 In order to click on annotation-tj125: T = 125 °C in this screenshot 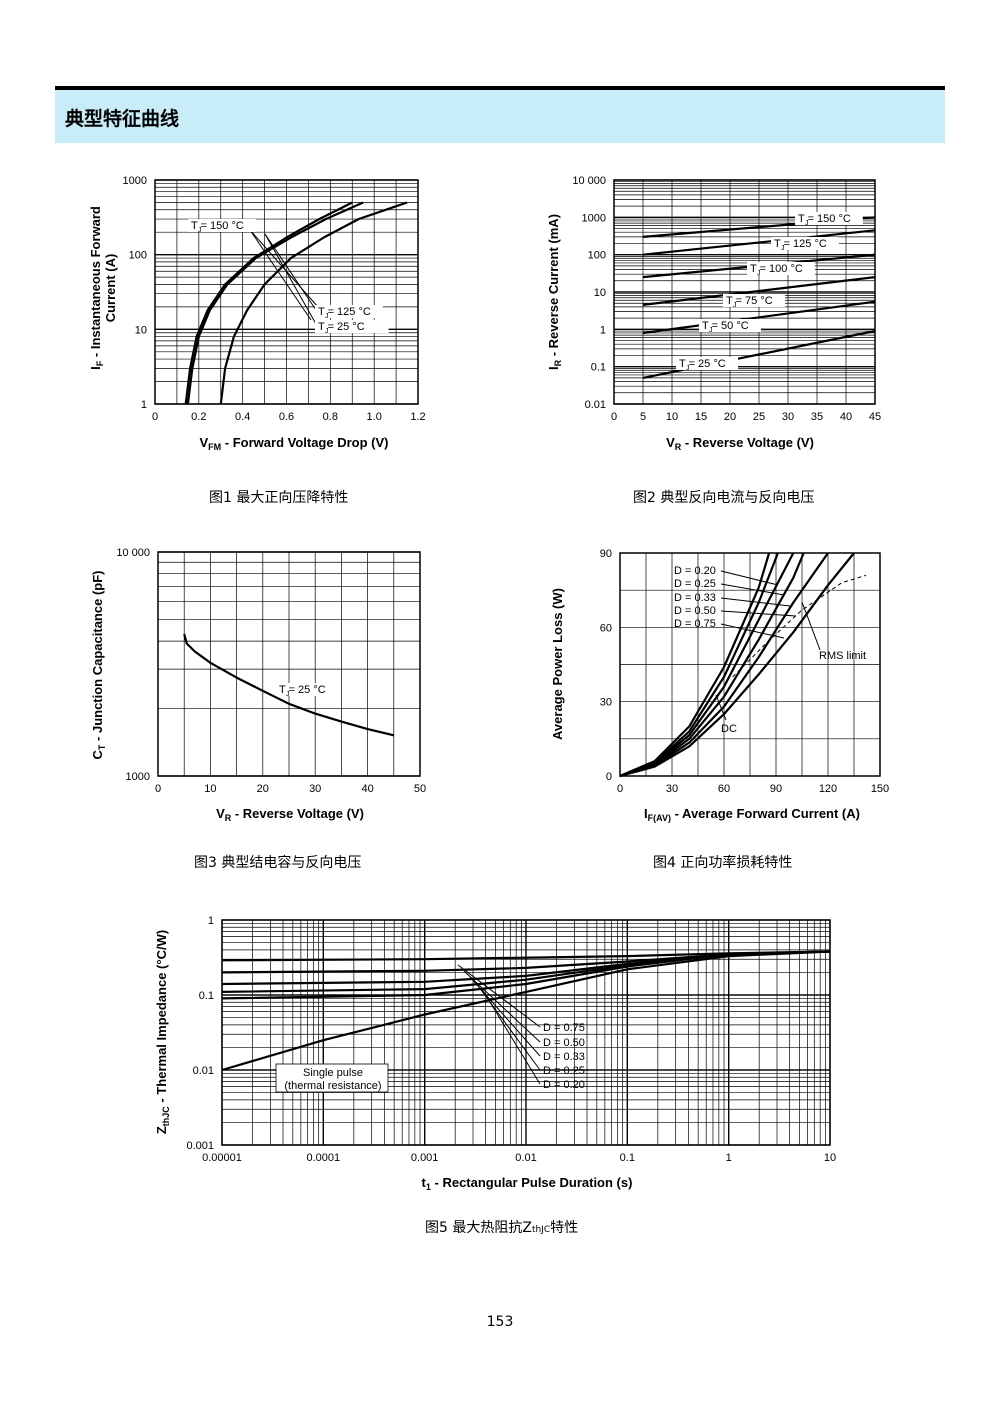, I will do `click(344, 312)`.